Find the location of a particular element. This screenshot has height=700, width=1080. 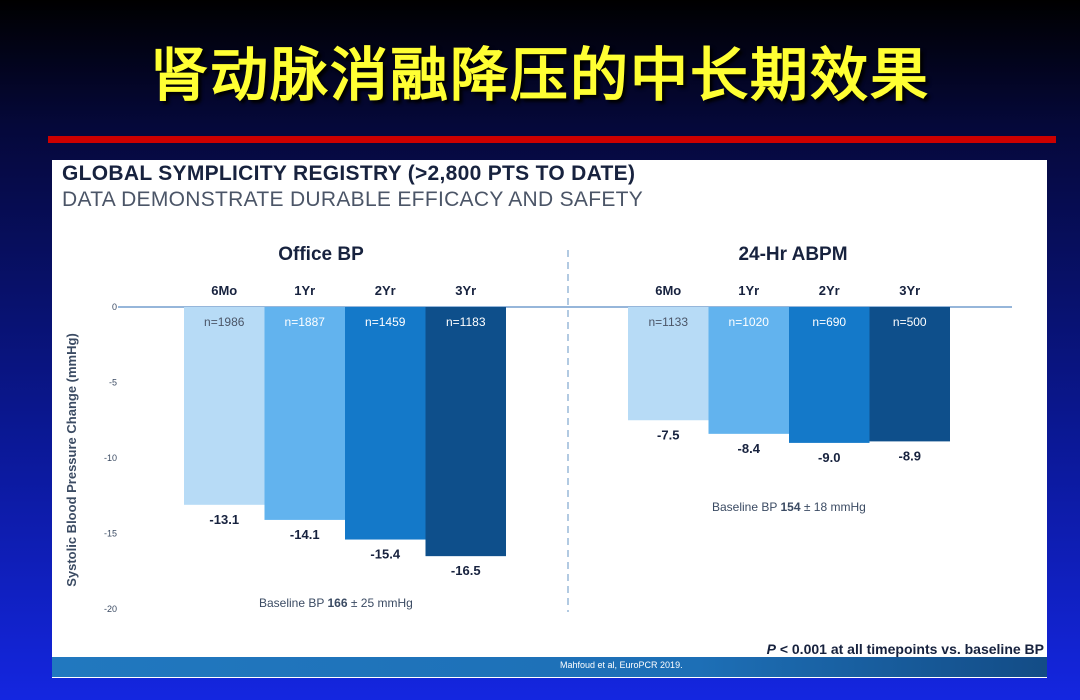

baseline-suffix: ± 25 mmHg is located at coordinates (380, 603).